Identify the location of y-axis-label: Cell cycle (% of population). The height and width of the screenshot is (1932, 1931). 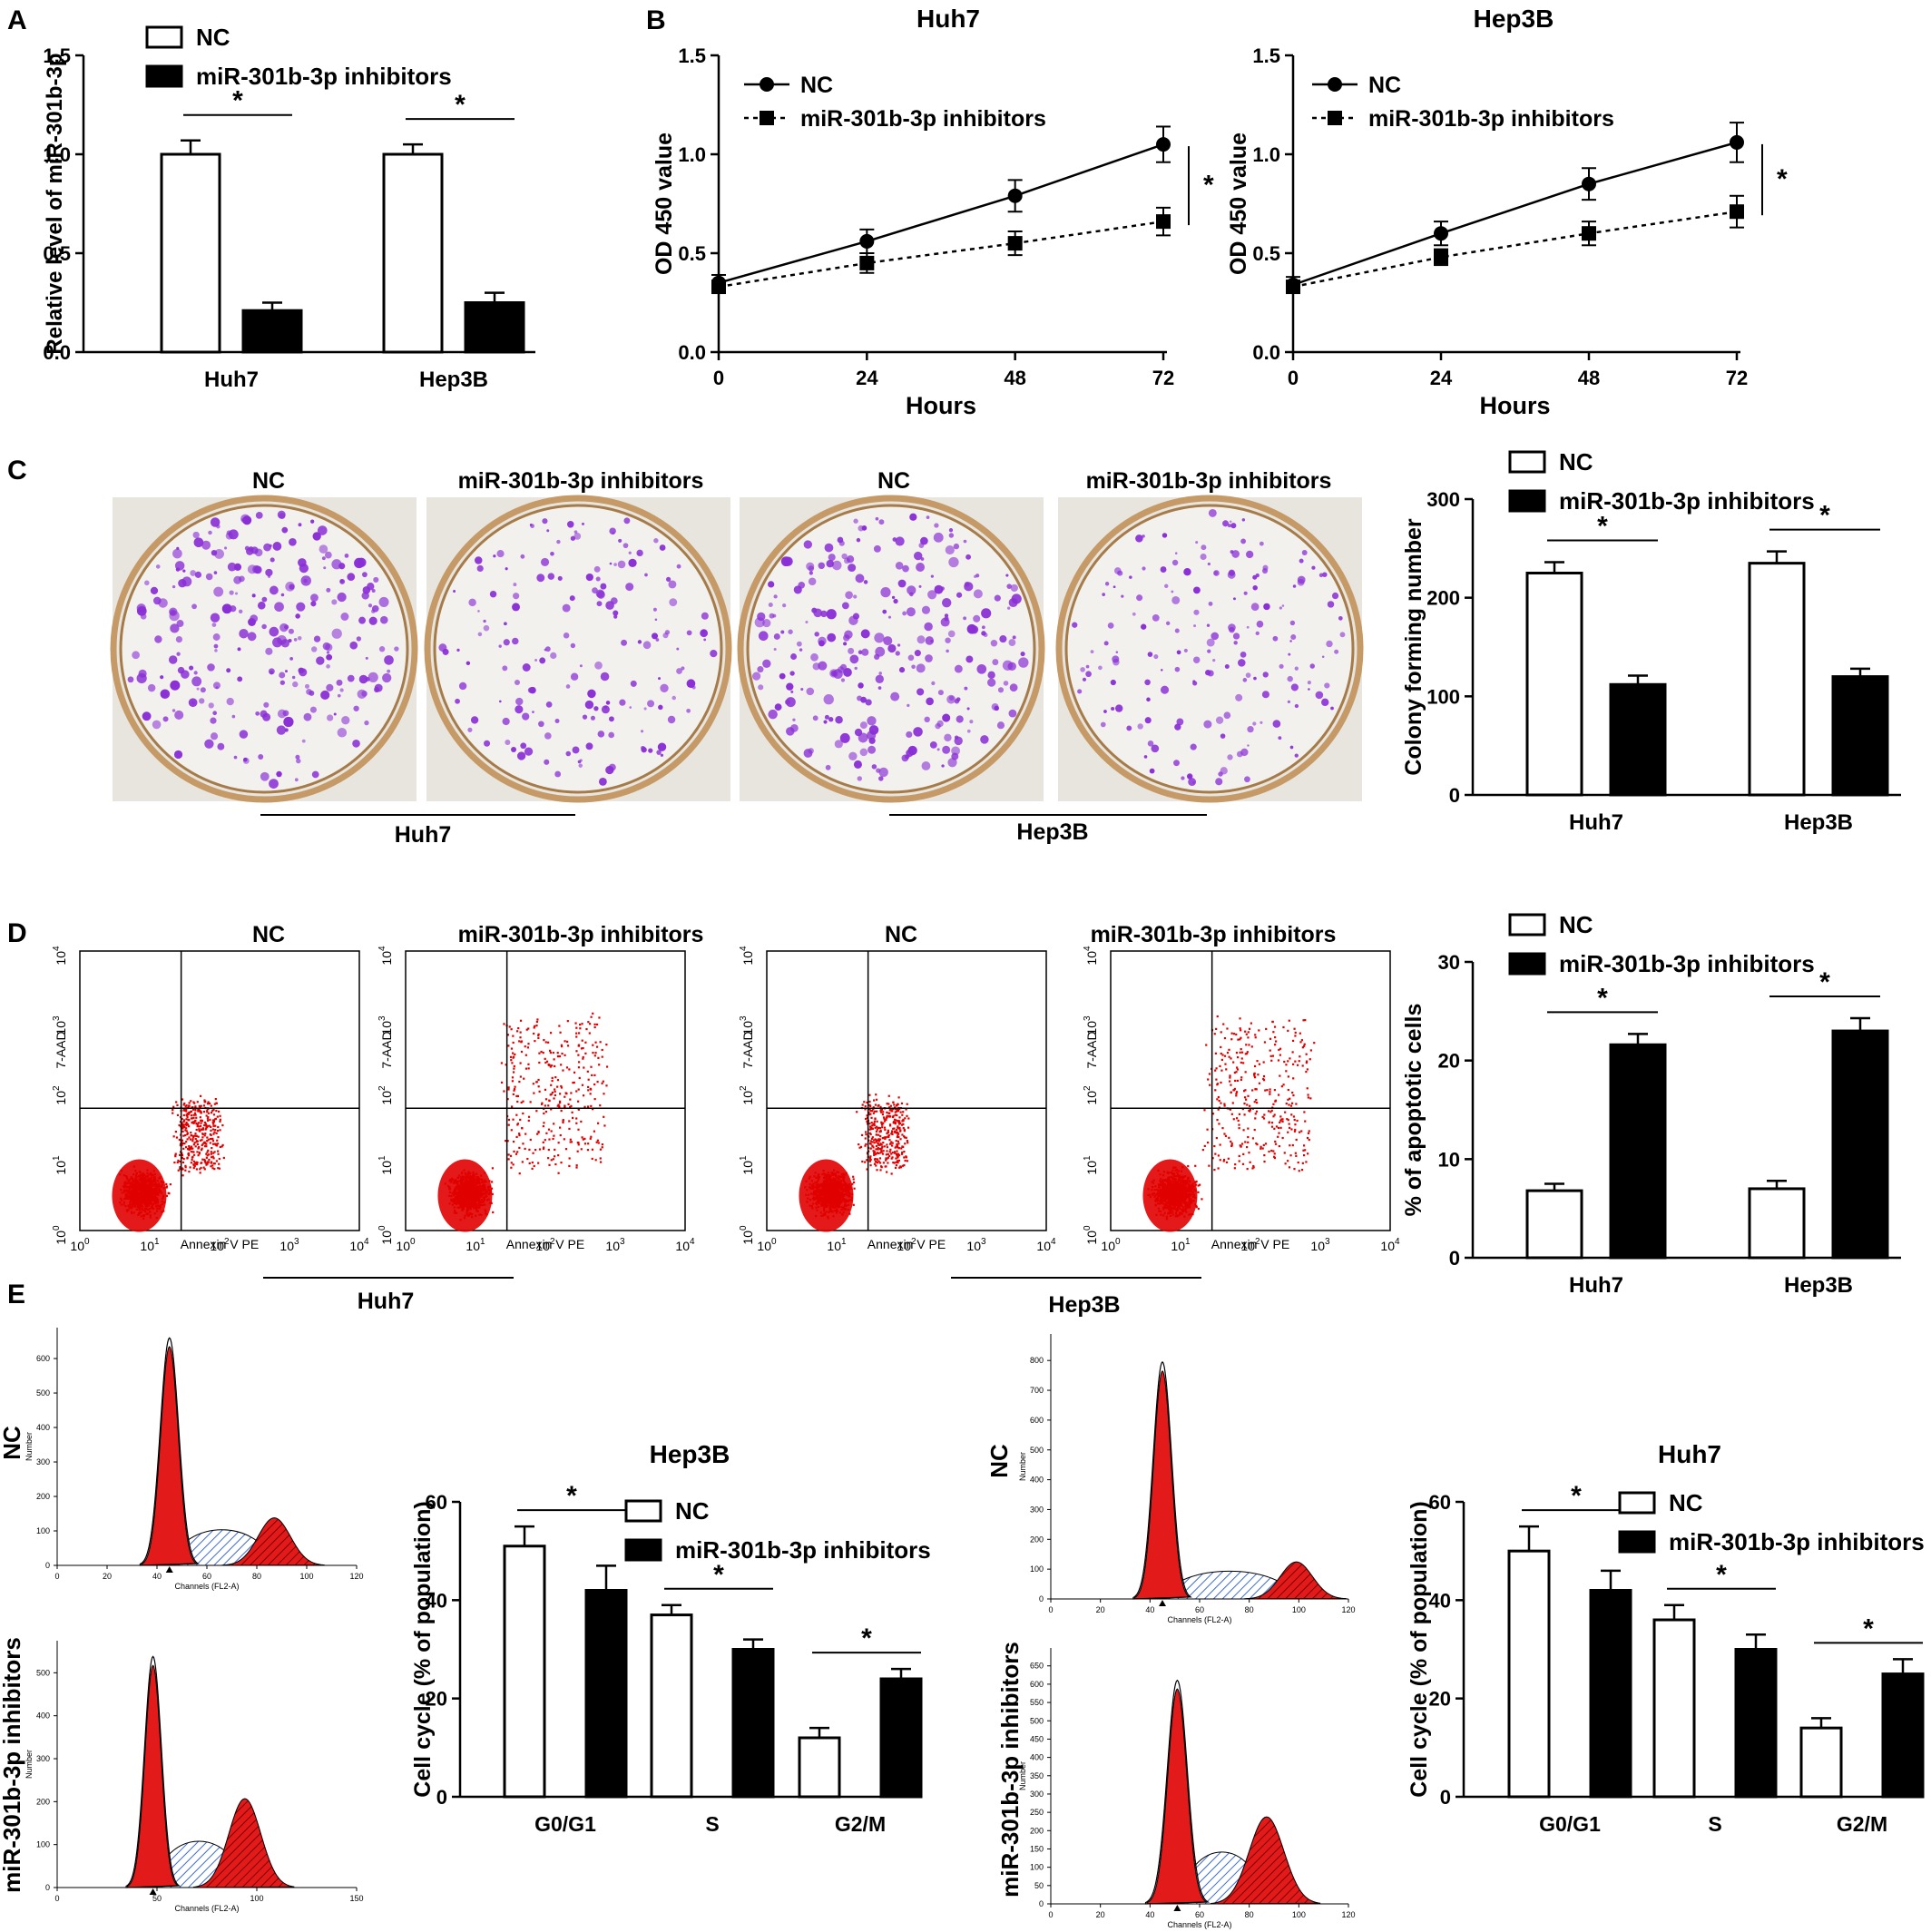
(1419, 1649).